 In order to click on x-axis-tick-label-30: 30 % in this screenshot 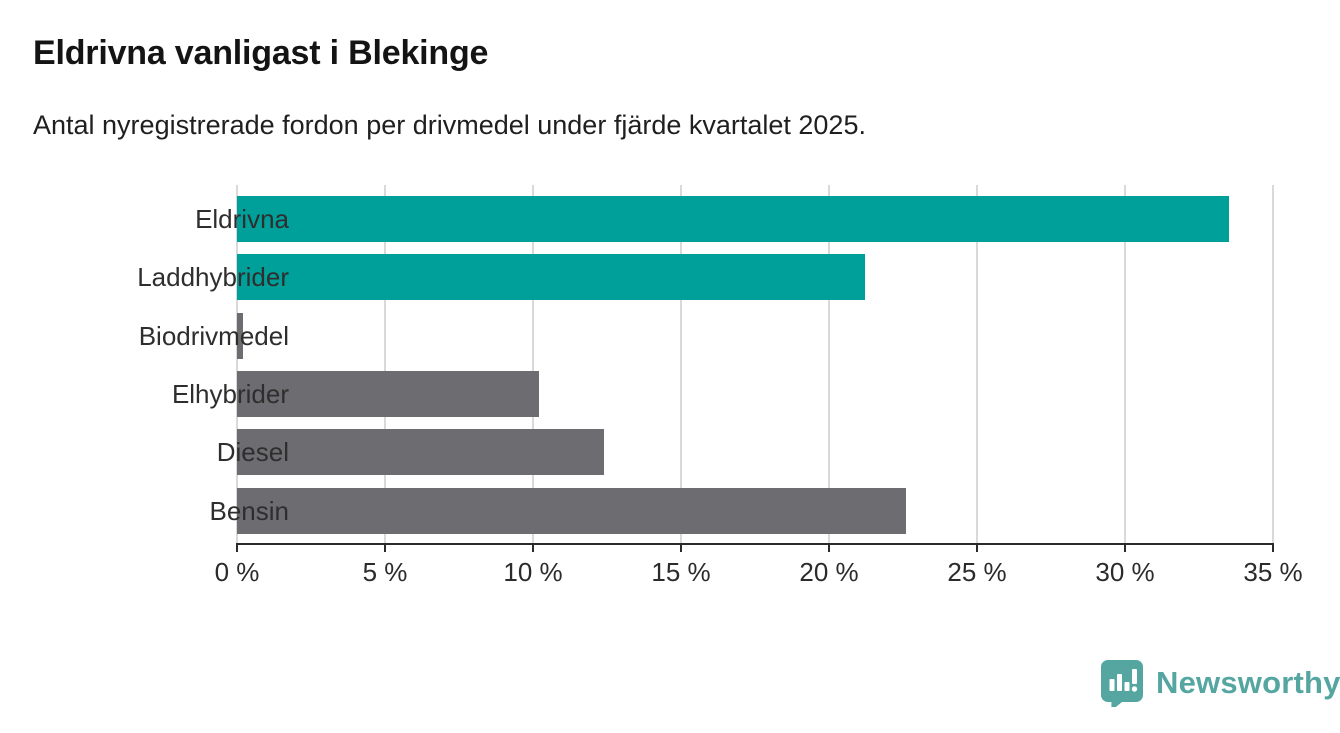, I will do `click(1125, 572)`.